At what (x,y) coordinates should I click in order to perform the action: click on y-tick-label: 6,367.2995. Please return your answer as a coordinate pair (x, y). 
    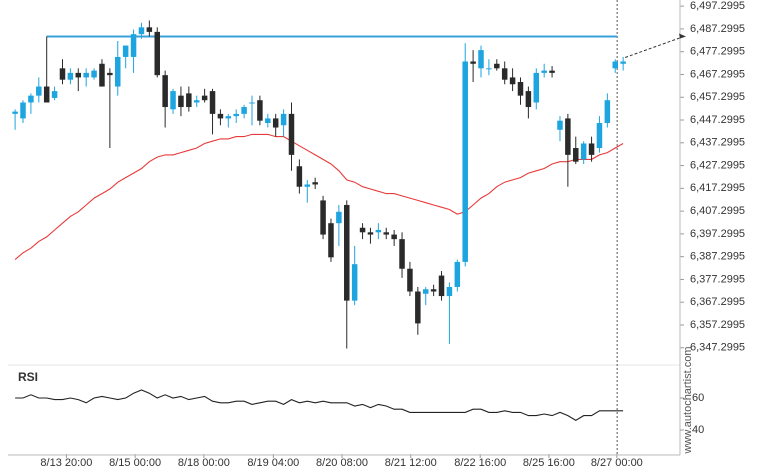
    Looking at the image, I should click on (717, 302).